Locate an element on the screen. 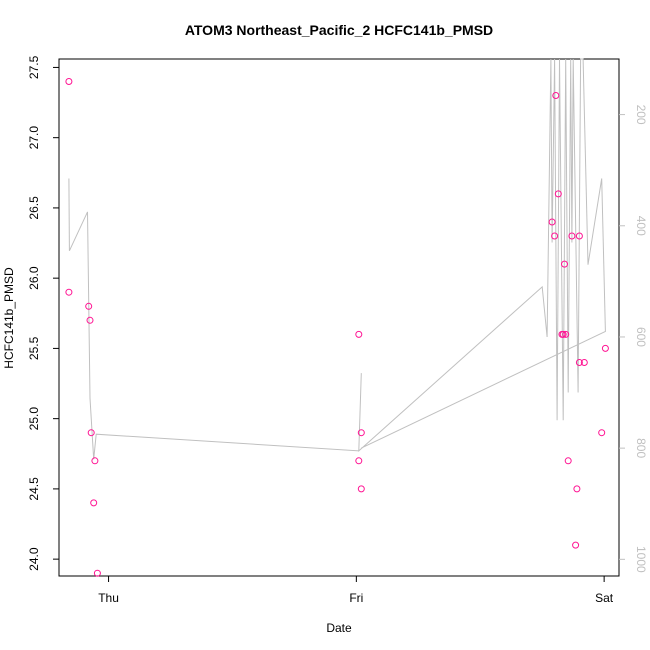  right-y-tick-label-3: 800 is located at coordinates (641, 448).